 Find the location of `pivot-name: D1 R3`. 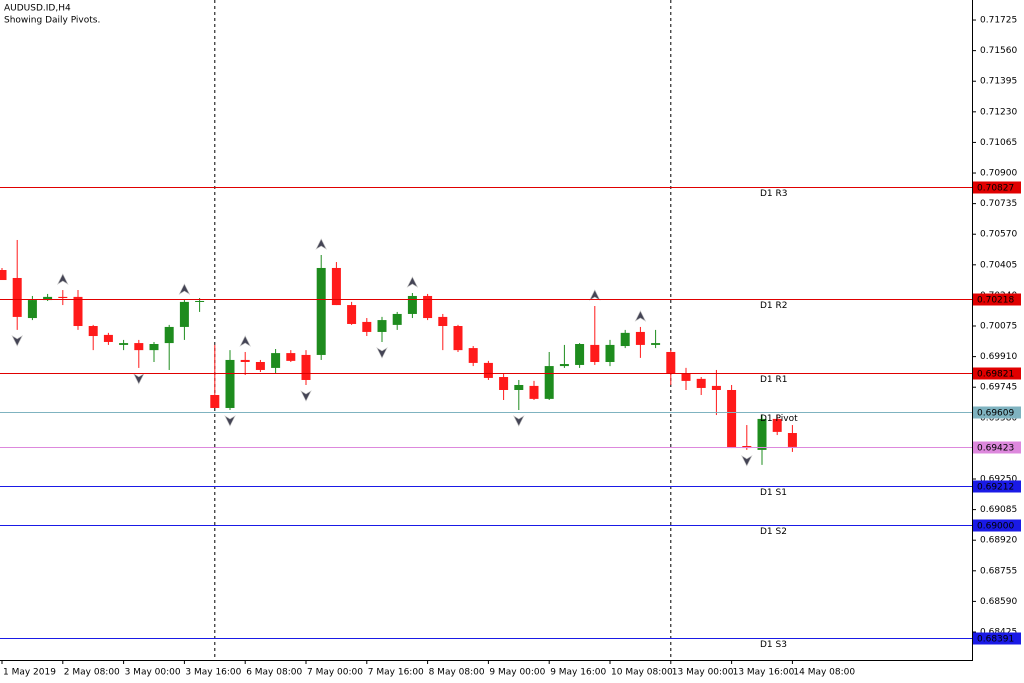

pivot-name: D1 R3 is located at coordinates (774, 194).